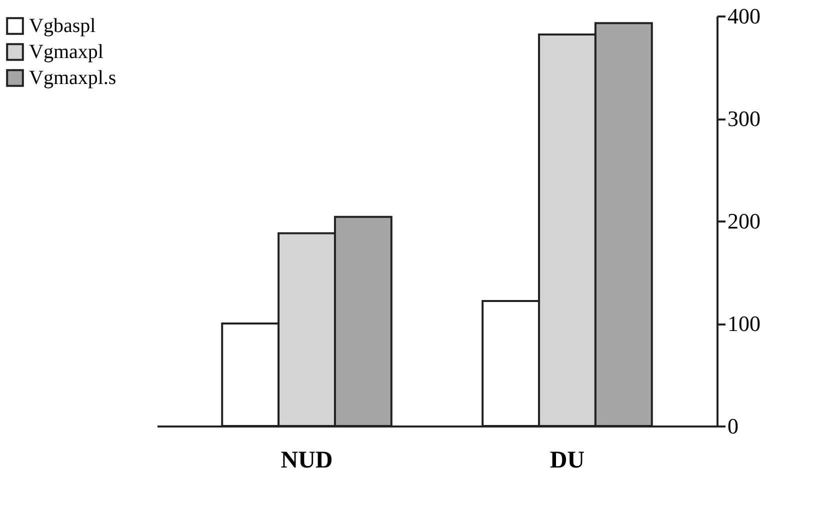 Image resolution: width=830 pixels, height=510 pixels. What do you see at coordinates (744, 118) in the screenshot?
I see `y-tick-label: 300` at bounding box center [744, 118].